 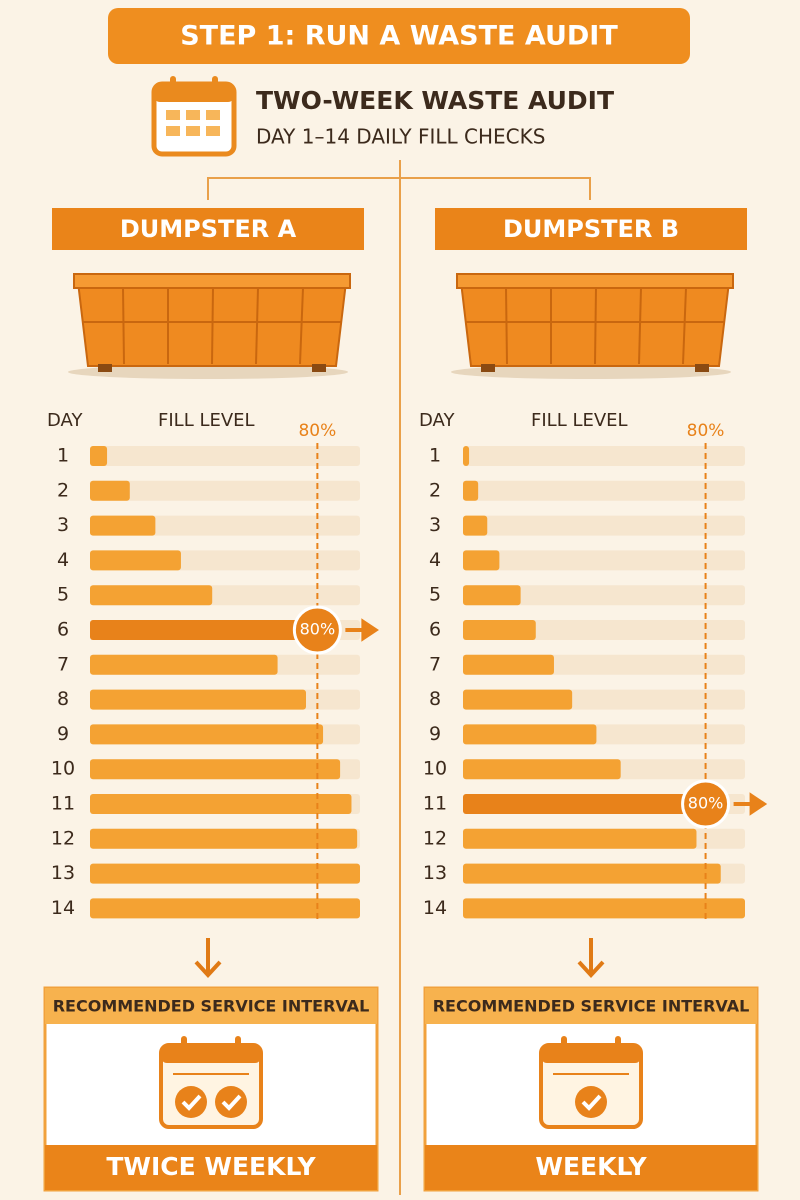 I want to click on page-title: STEP 1: RUN A WASTE AUDIT, so click(x=399, y=36).